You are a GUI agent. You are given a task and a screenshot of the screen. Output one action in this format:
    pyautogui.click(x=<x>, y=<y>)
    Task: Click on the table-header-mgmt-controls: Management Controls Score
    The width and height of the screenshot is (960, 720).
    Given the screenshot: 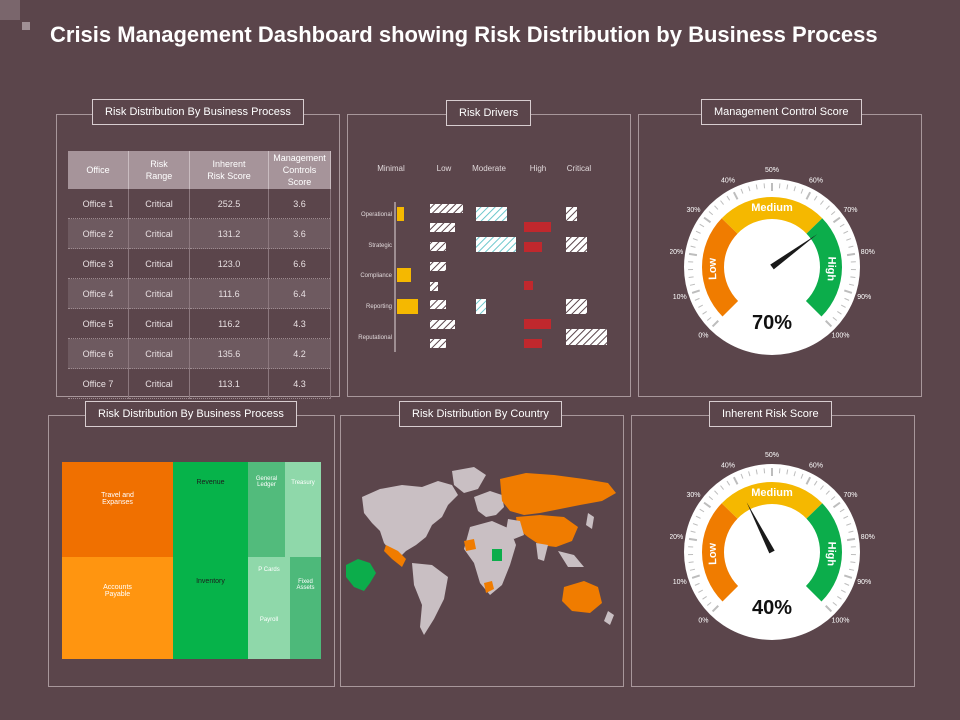 What is the action you would take?
    pyautogui.click(x=299, y=170)
    